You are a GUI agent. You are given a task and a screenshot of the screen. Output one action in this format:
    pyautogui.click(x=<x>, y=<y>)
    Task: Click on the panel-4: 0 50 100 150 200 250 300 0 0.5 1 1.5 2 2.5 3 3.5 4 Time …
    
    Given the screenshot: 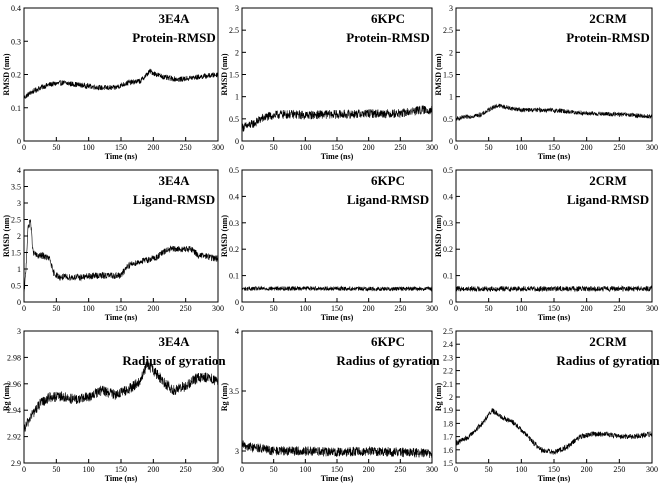 What is the action you would take?
    pyautogui.click(x=113, y=244)
    